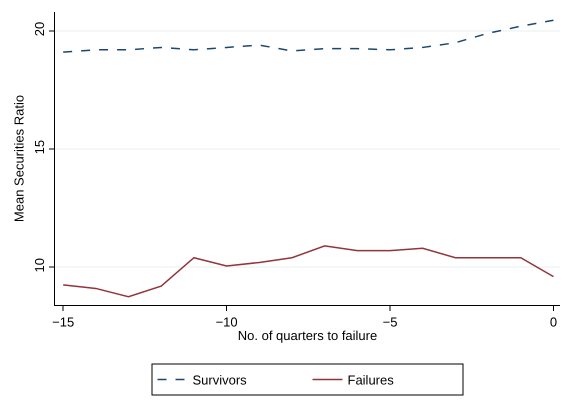  What do you see at coordinates (39, 265) in the screenshot?
I see `y-tick-label: 10` at bounding box center [39, 265].